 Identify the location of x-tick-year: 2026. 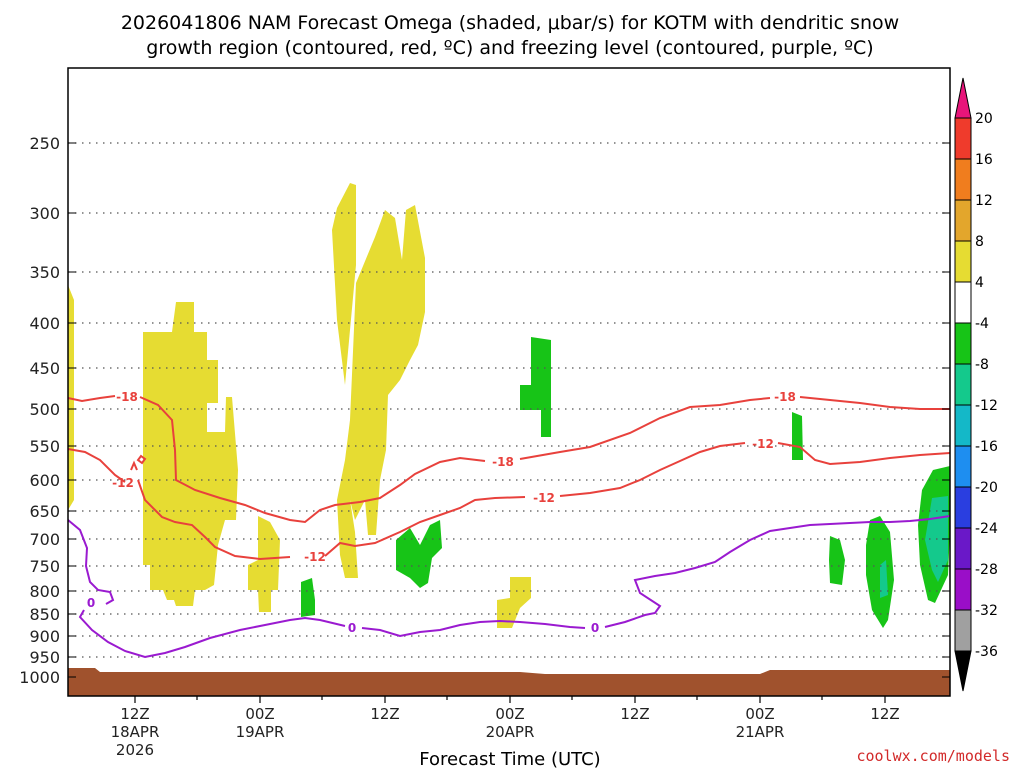
(135, 750).